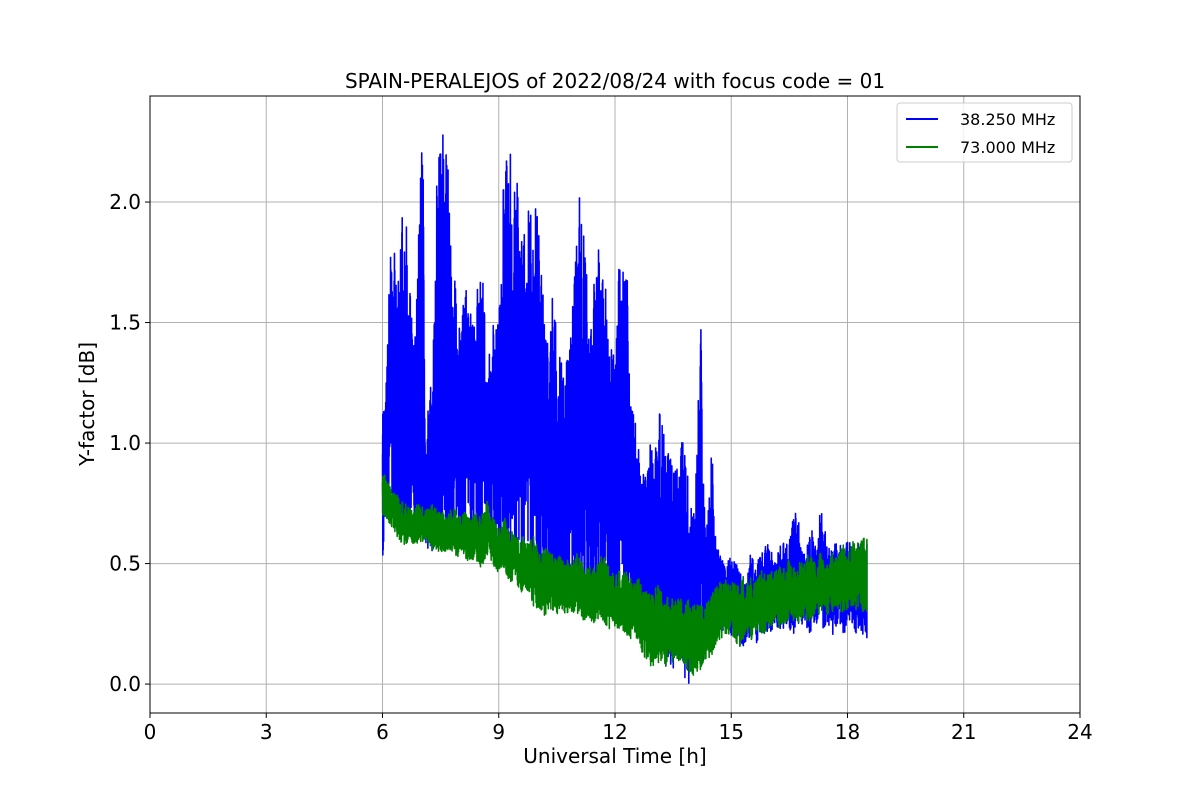 This screenshot has height=800, width=1200. What do you see at coordinates (125, 684) in the screenshot?
I see `y-tick-label: 0.0` at bounding box center [125, 684].